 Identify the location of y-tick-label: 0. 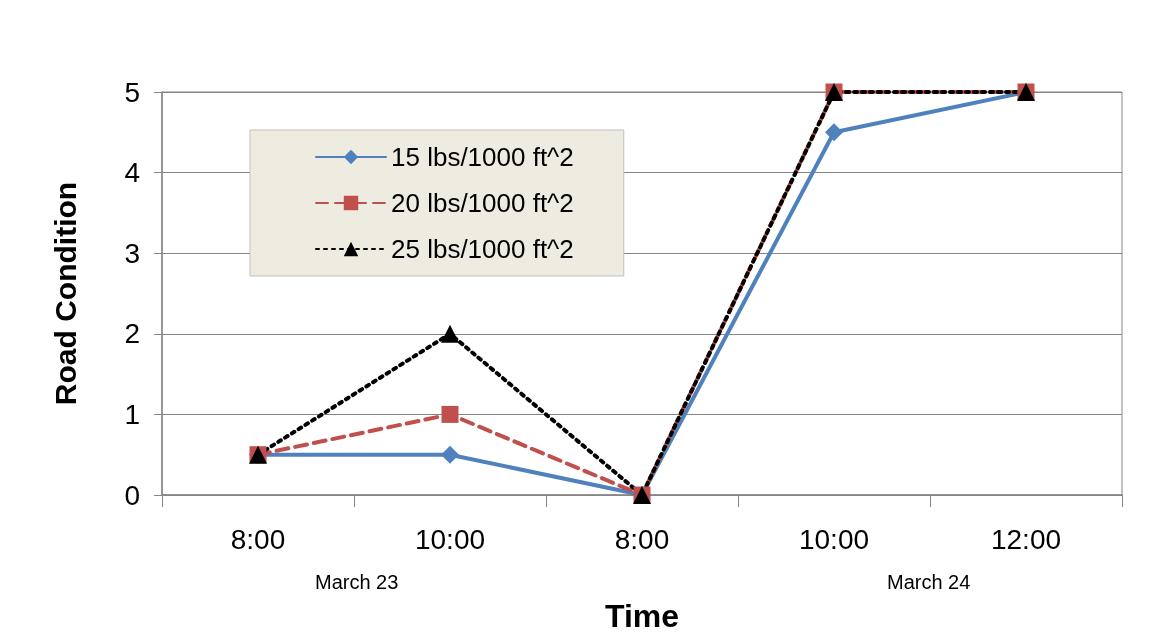
(132, 495).